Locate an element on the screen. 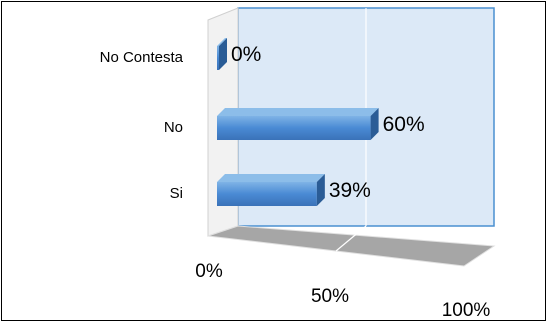 The width and height of the screenshot is (549, 324). bar-si is located at coordinates (271, 190).